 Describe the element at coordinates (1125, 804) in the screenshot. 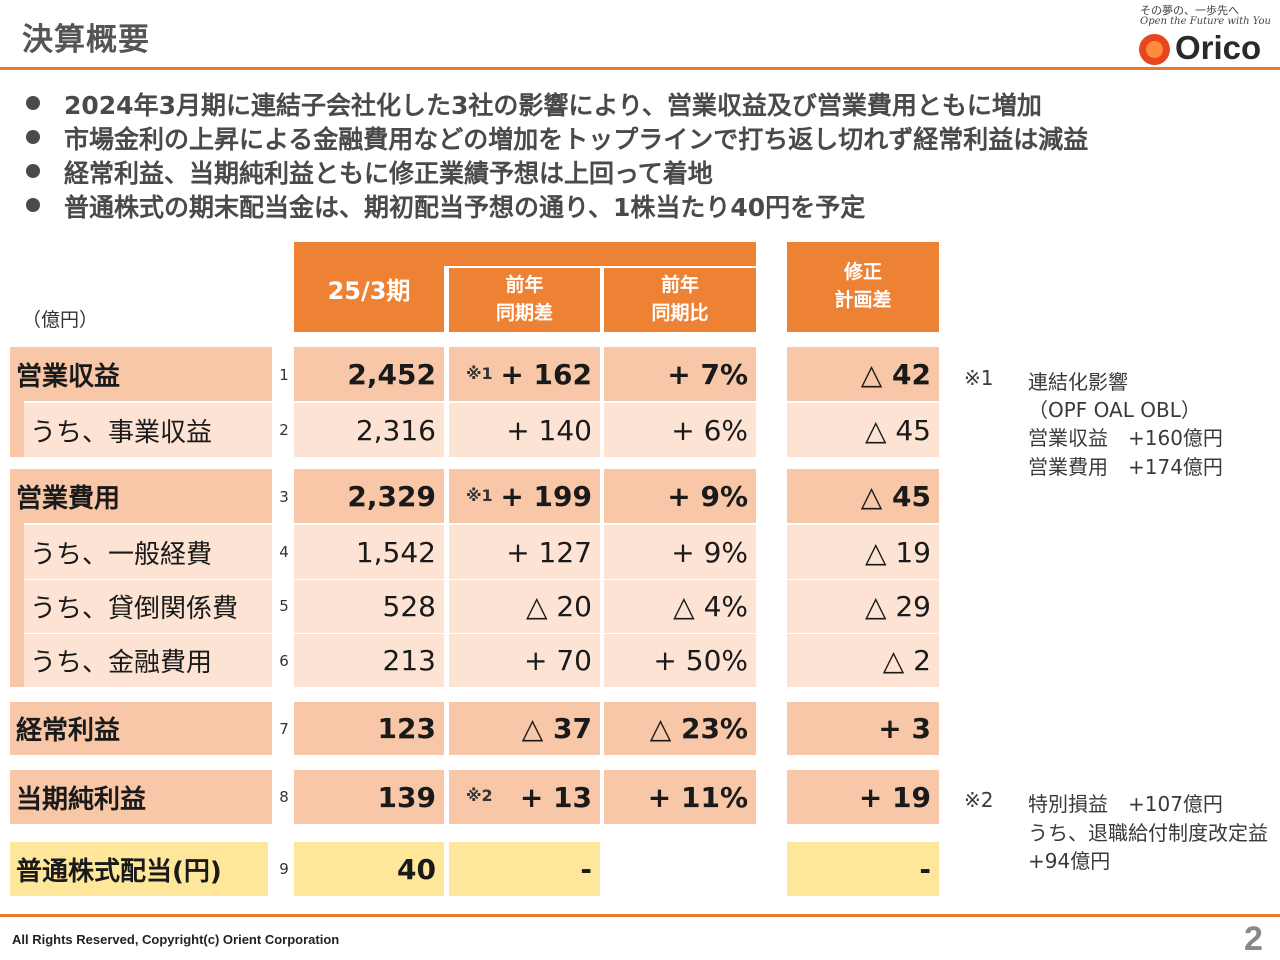

I see `note2-line: 特別損益 +107億円` at that location.